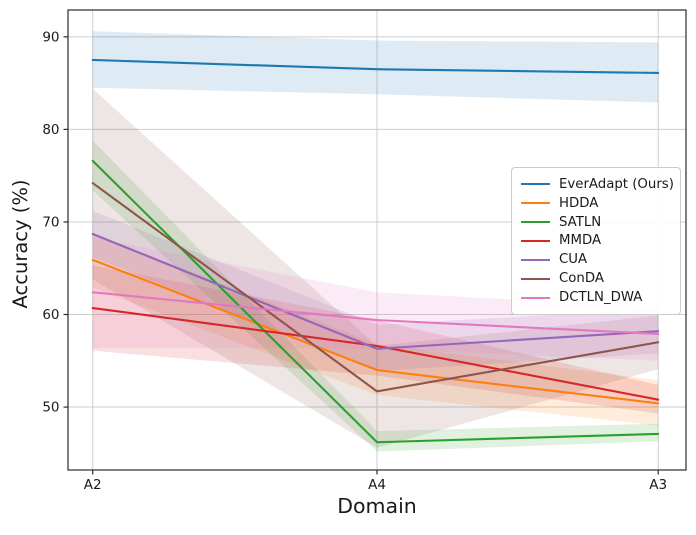  I want to click on y-tick-label: 90, so click(50, 37).